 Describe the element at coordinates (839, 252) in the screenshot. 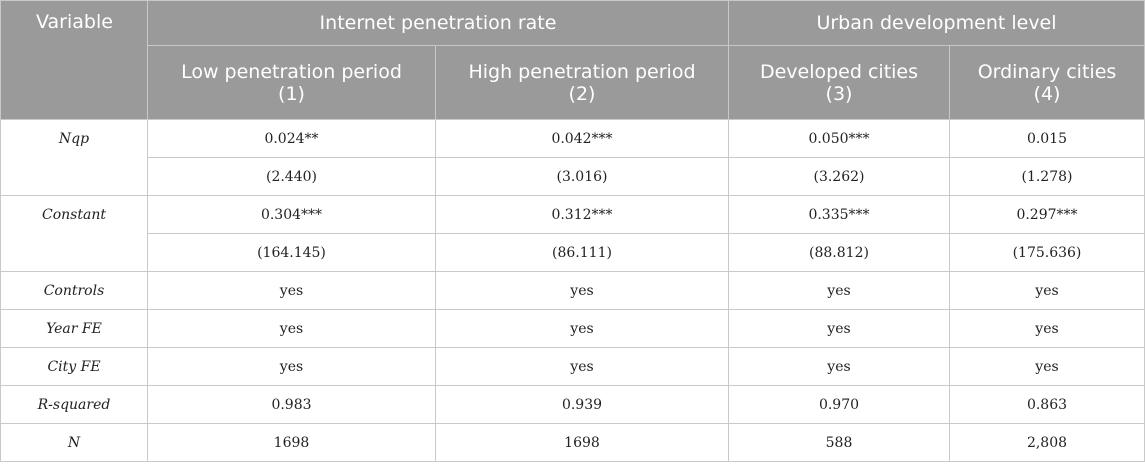

I see `table-cell: (88.812)` at that location.